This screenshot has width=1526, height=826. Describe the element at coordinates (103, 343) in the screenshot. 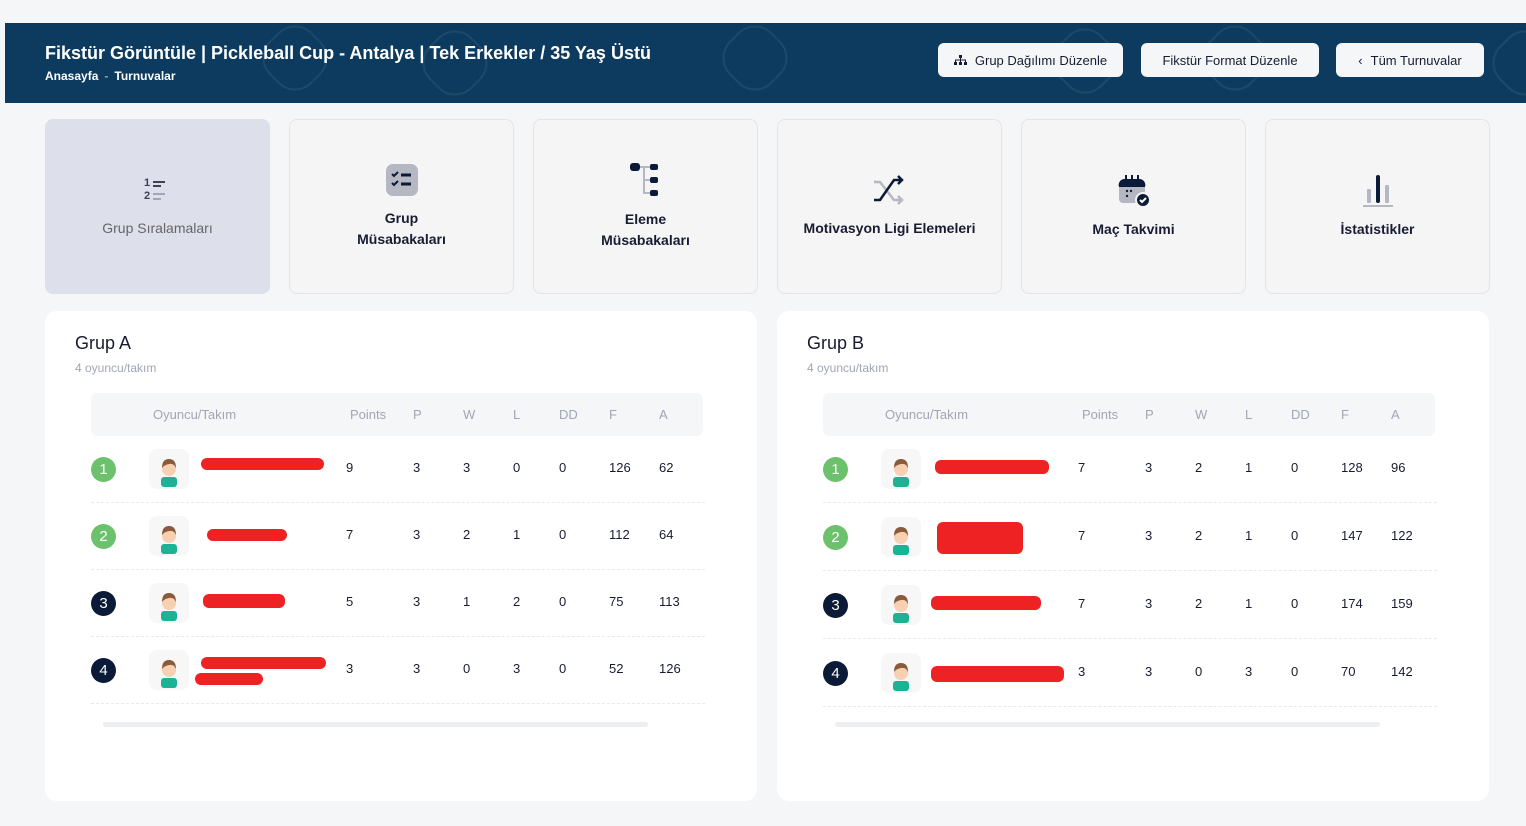

I see `group-title: Grup A` at that location.